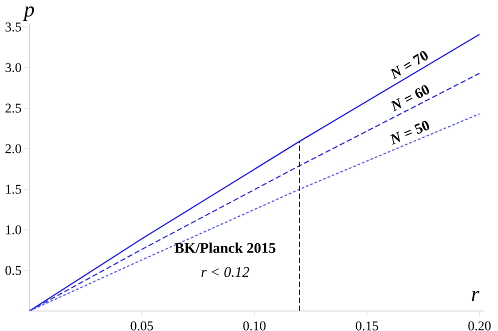 The height and width of the screenshot is (331, 498). What do you see at coordinates (367, 325) in the screenshot?
I see `x-tick-label: 0.15` at bounding box center [367, 325].